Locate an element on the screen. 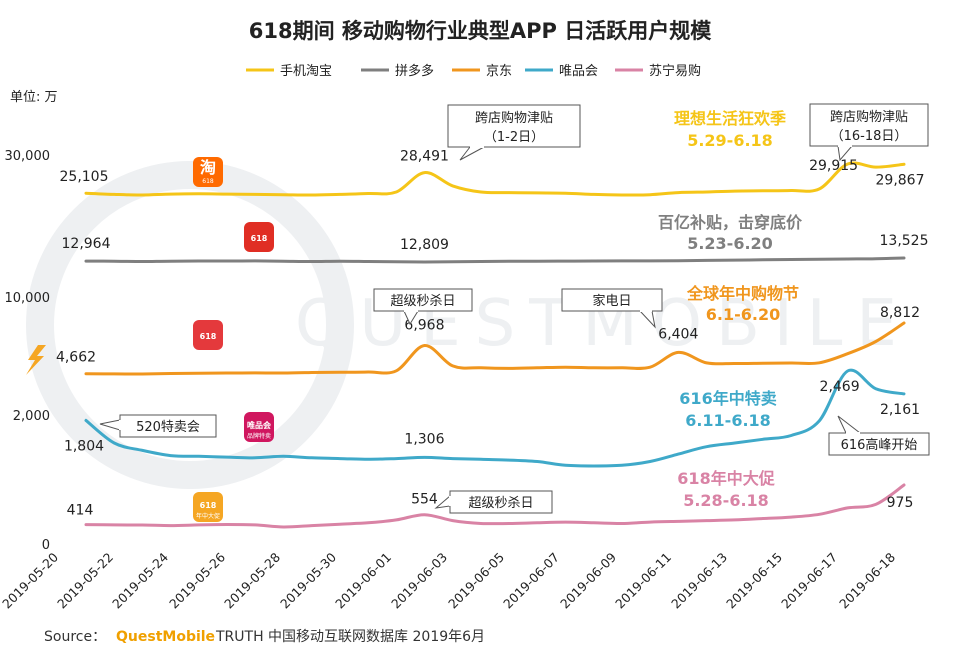 This screenshot has height=660, width=960. app-icon-glyph: 唯品会 is located at coordinates (259, 425).